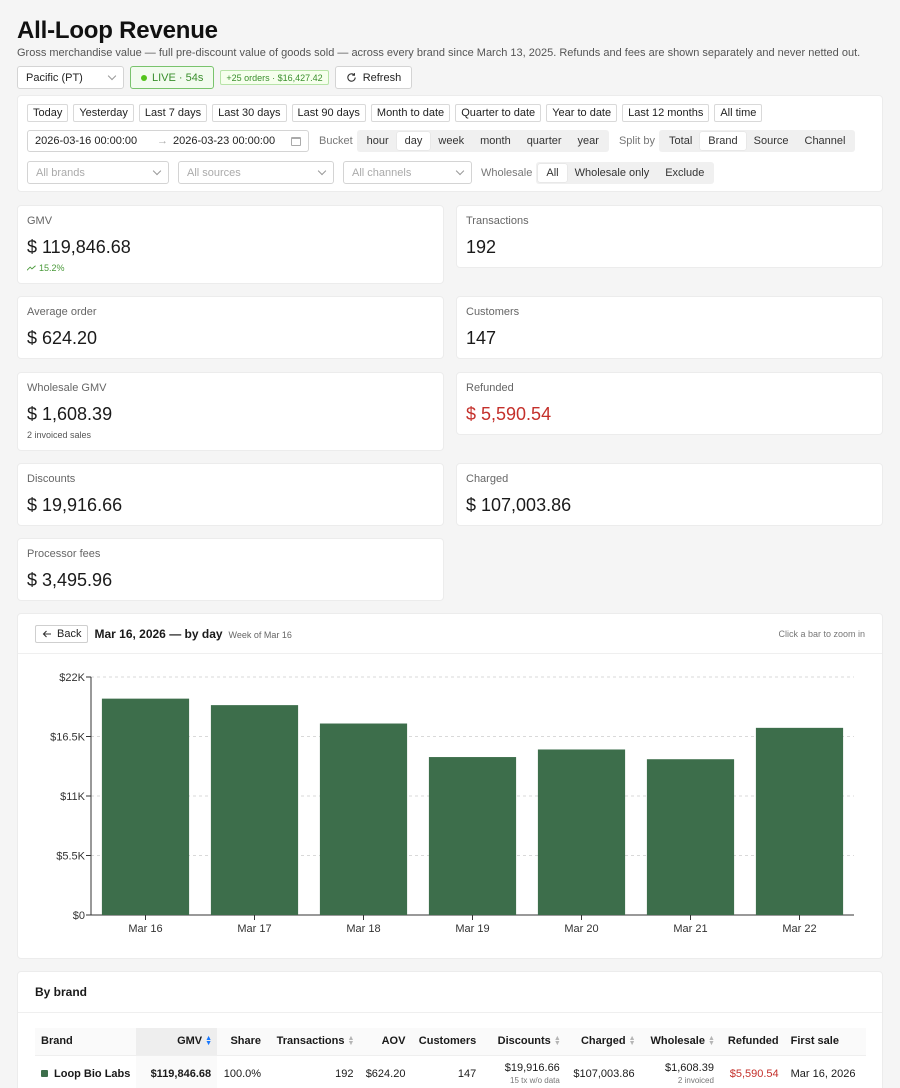 The height and width of the screenshot is (1088, 900). What do you see at coordinates (669, 327) in the screenshot?
I see `stat-card-customers: Customers 147` at bounding box center [669, 327].